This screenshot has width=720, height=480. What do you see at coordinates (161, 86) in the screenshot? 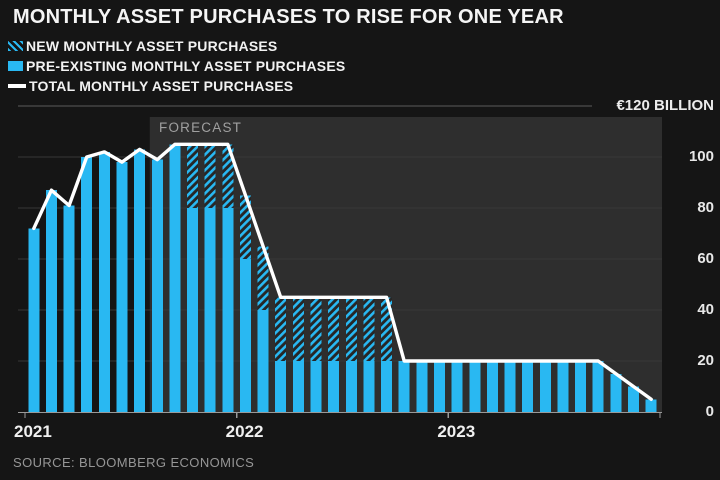
I see `legend-label: TOTAL MONTHLY ASSET PURCHASES` at bounding box center [161, 86].